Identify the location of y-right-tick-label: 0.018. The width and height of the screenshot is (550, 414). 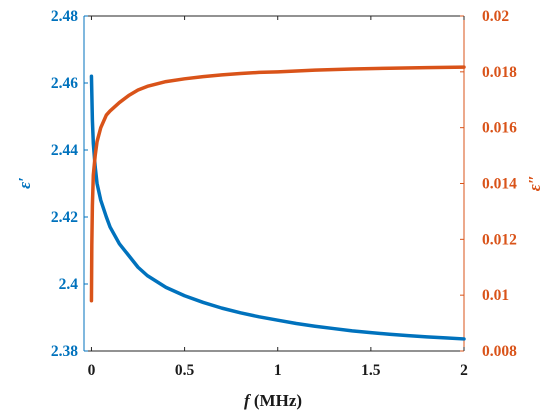
(499, 72).